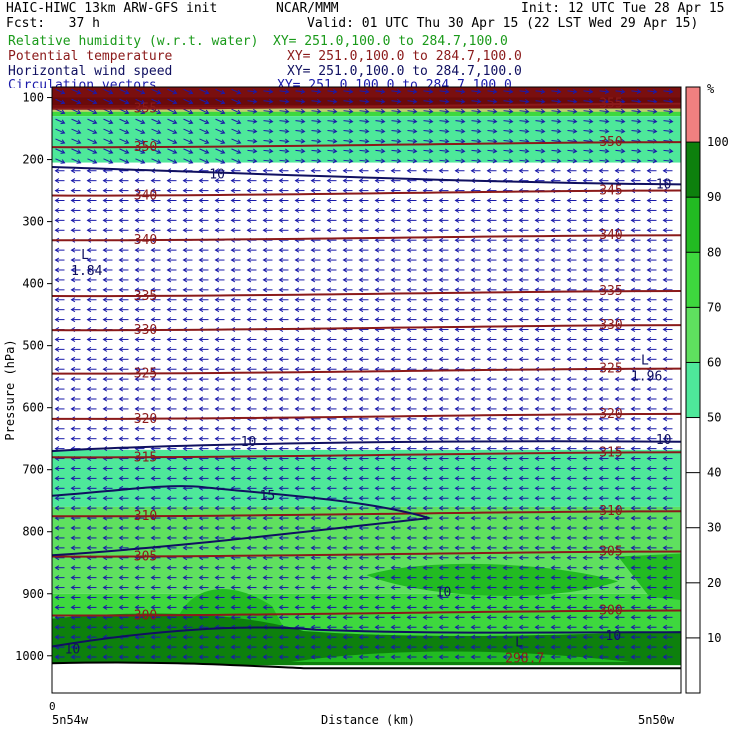  I want to click on field-vector-xy: XY= 251.0,100.0 to 284.7,100.0, so click(394, 83).